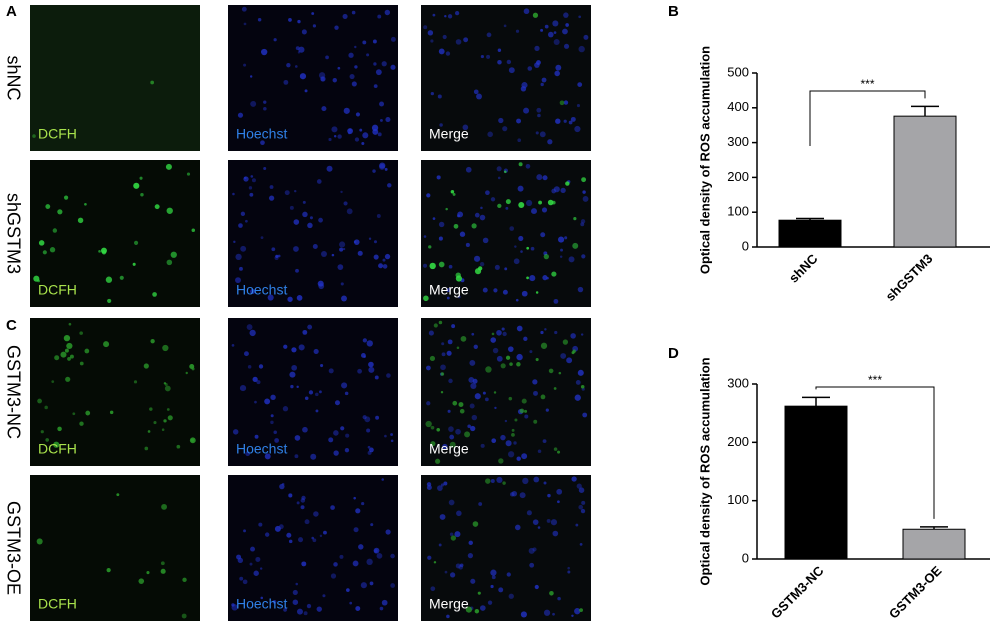 The height and width of the screenshot is (634, 1008). Describe the element at coordinates (57, 134) in the screenshot. I see `channel-label: DCFH` at that location.